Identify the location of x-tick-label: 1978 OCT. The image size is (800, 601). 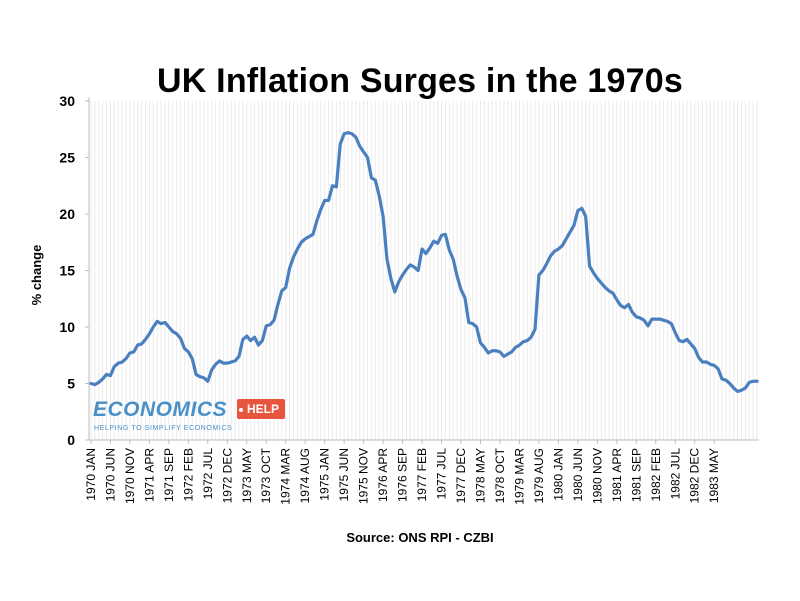
(500, 475).